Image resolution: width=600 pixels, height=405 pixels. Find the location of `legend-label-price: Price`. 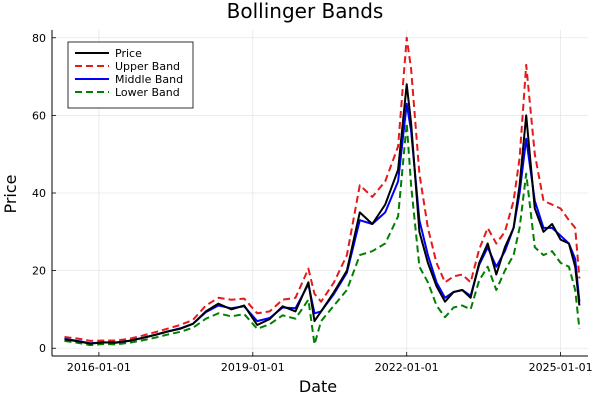

legend-label-price: Price is located at coordinates (128, 53).